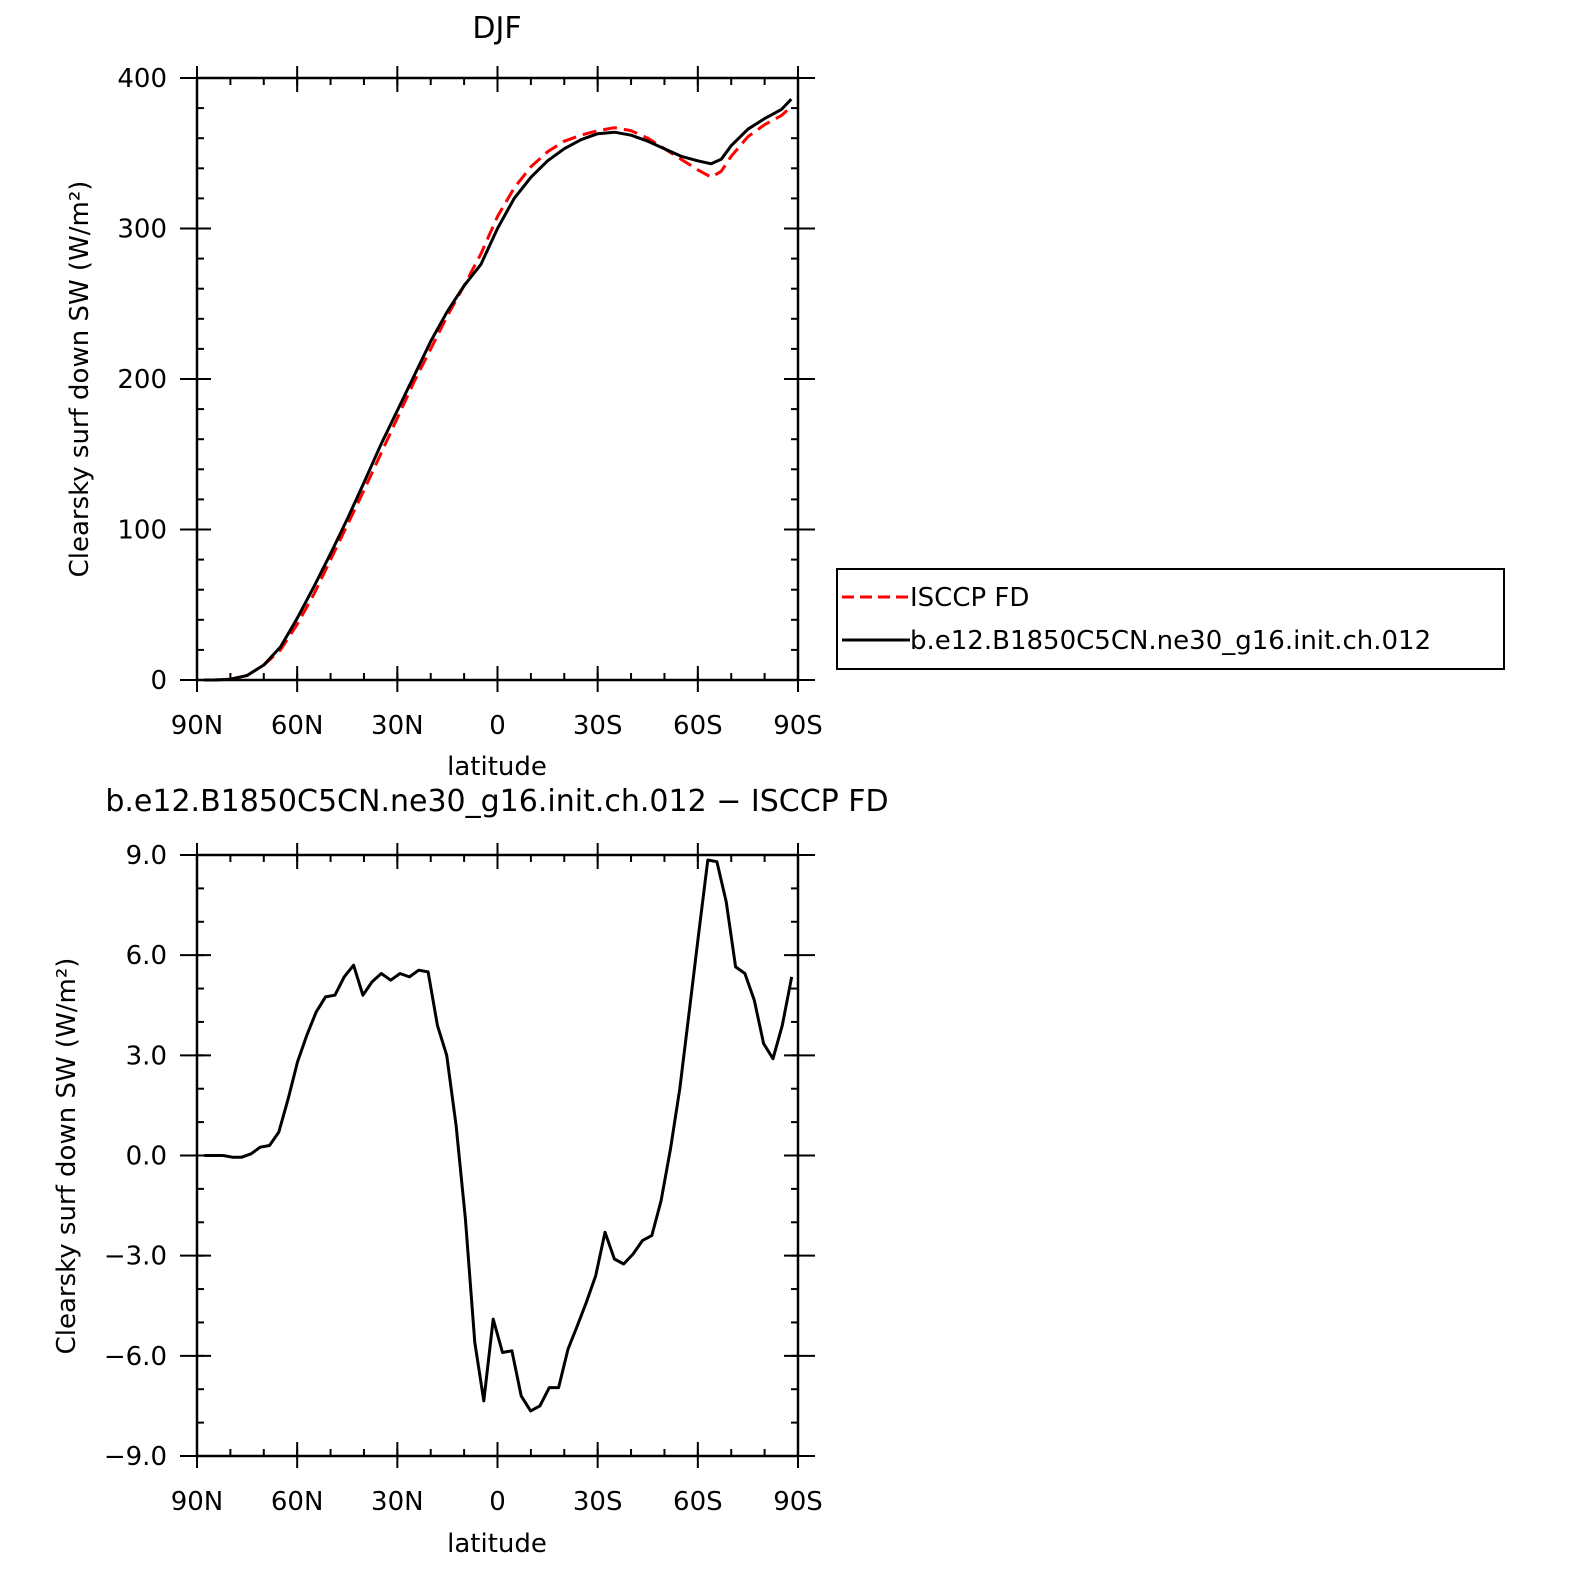 This screenshot has width=1572, height=1569. Describe the element at coordinates (197, 726) in the screenshot. I see `top-x-tick-label: 90N` at that location.